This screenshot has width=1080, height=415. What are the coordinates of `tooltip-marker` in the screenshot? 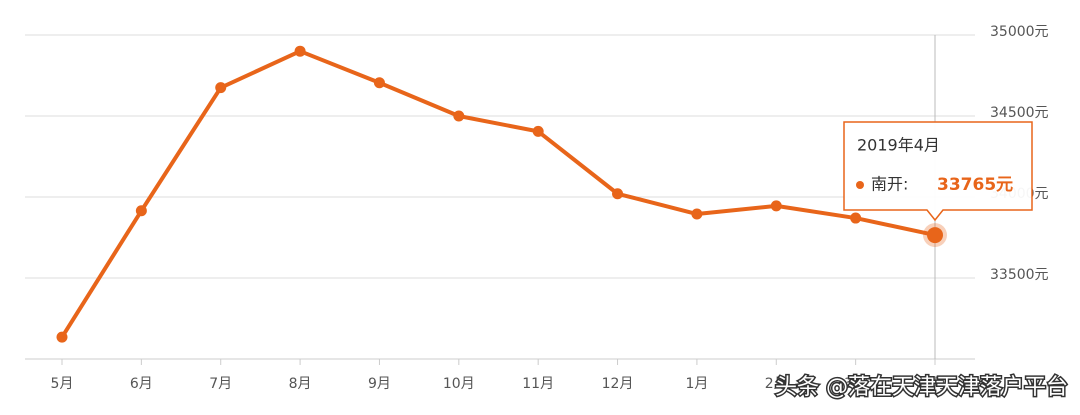 It's located at (860, 185).